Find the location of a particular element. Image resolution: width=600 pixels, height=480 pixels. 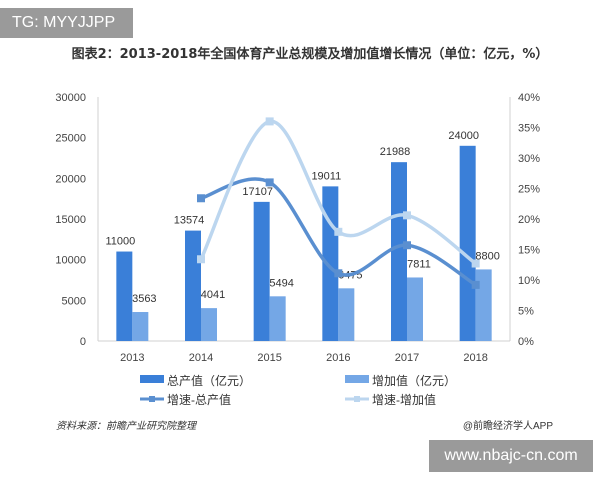

line-growth-added is located at coordinates (338, 192).